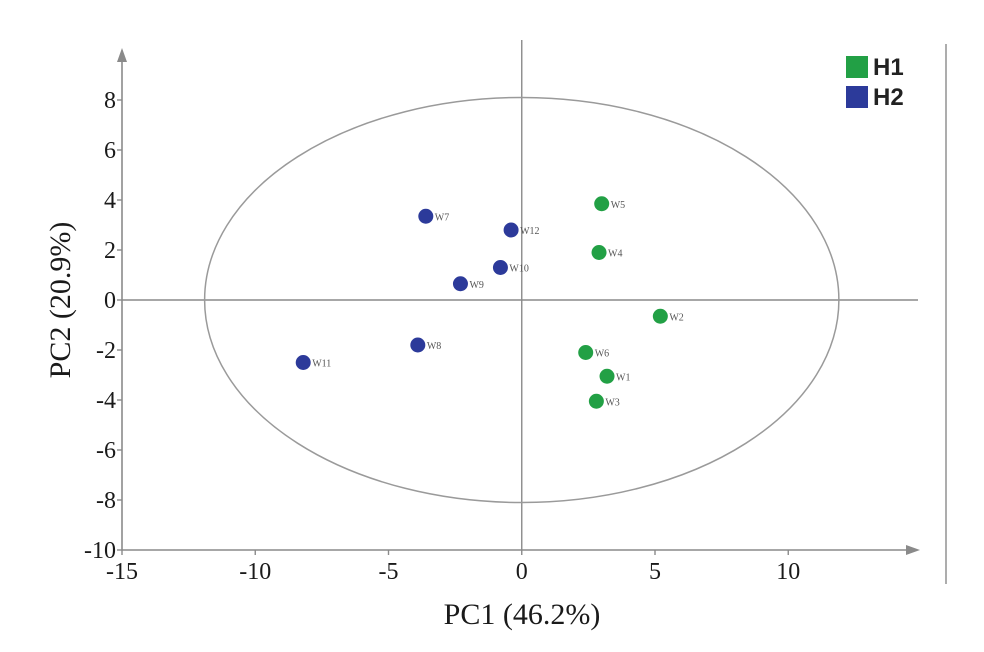  I want to click on legend-label: H1, so click(888, 67).